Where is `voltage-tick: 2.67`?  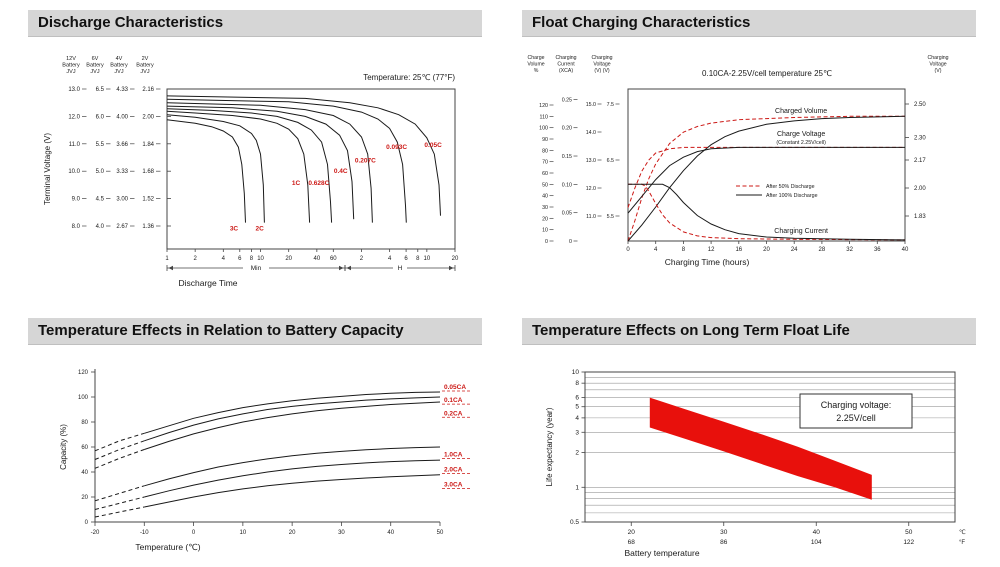
voltage-tick: 2.67 is located at coordinates (122, 227).